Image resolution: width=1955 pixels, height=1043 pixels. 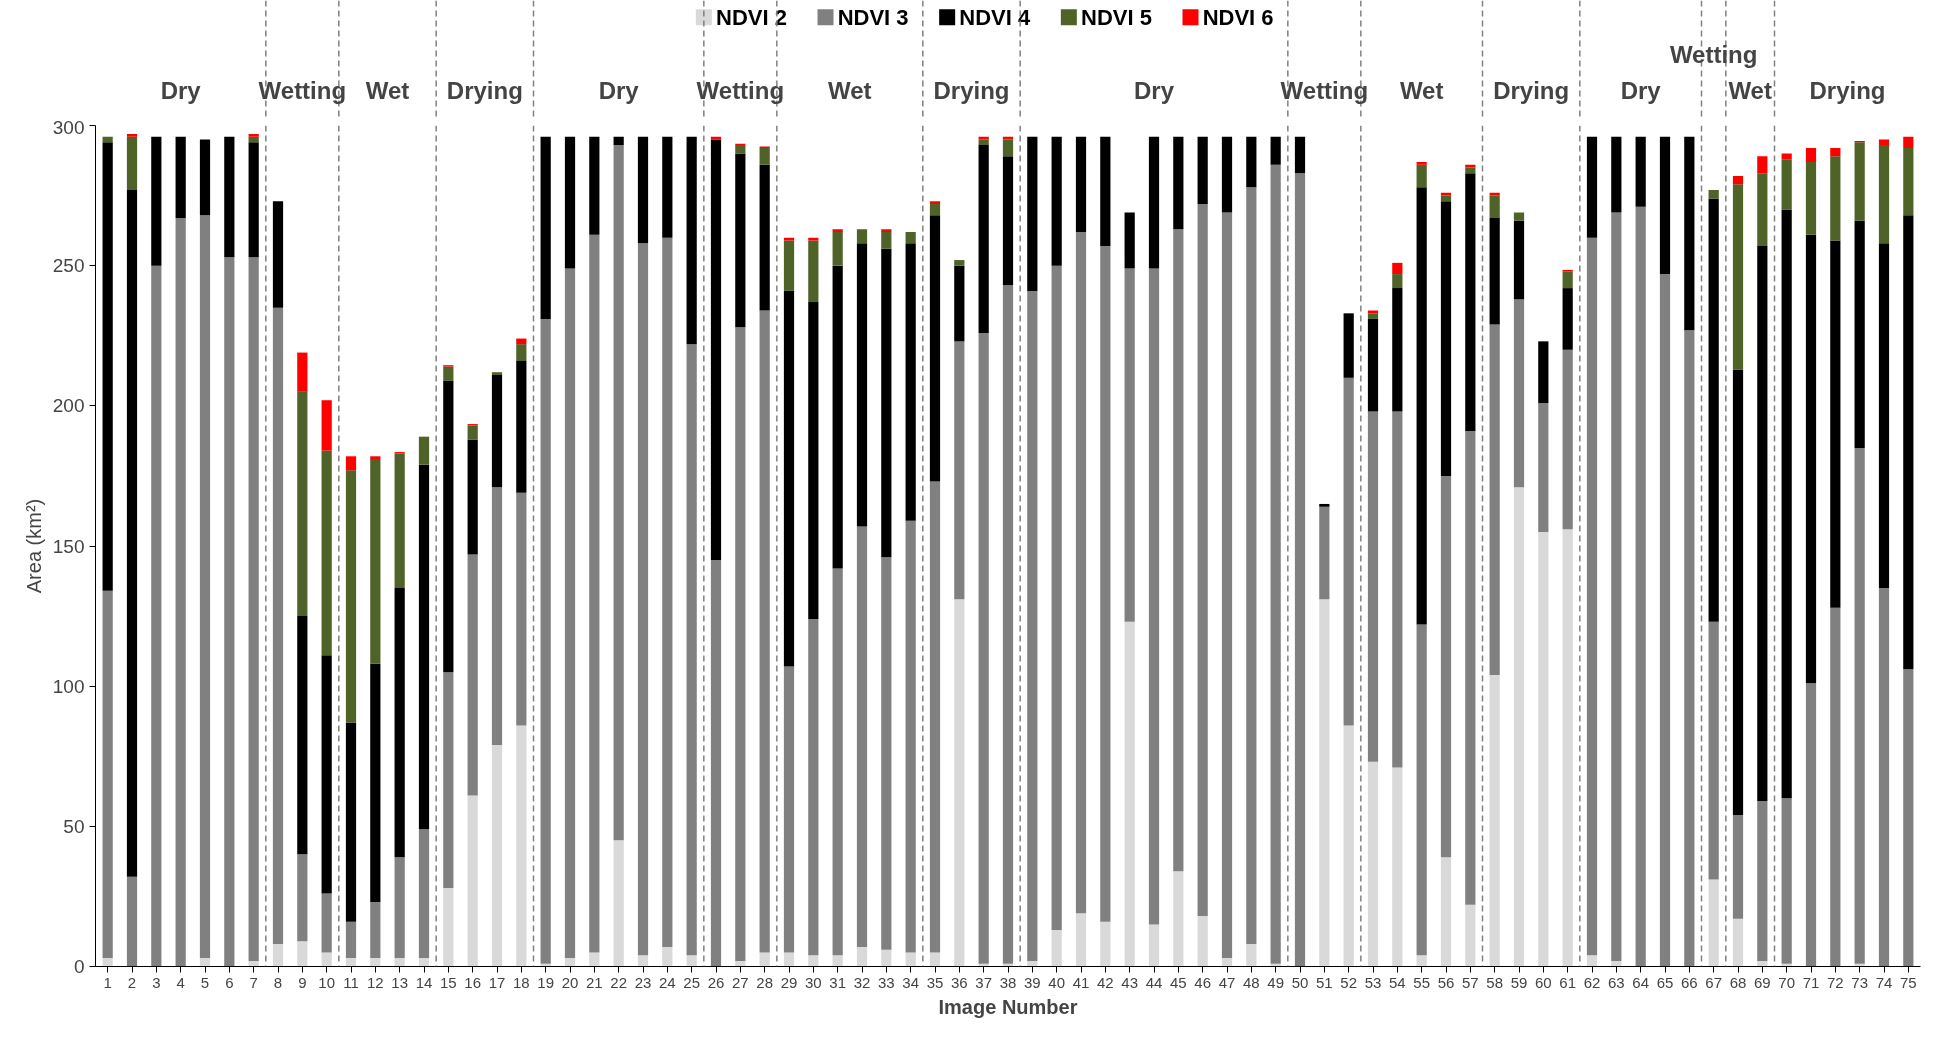 I want to click on x-tick-label: 68, so click(x=1738, y=982).